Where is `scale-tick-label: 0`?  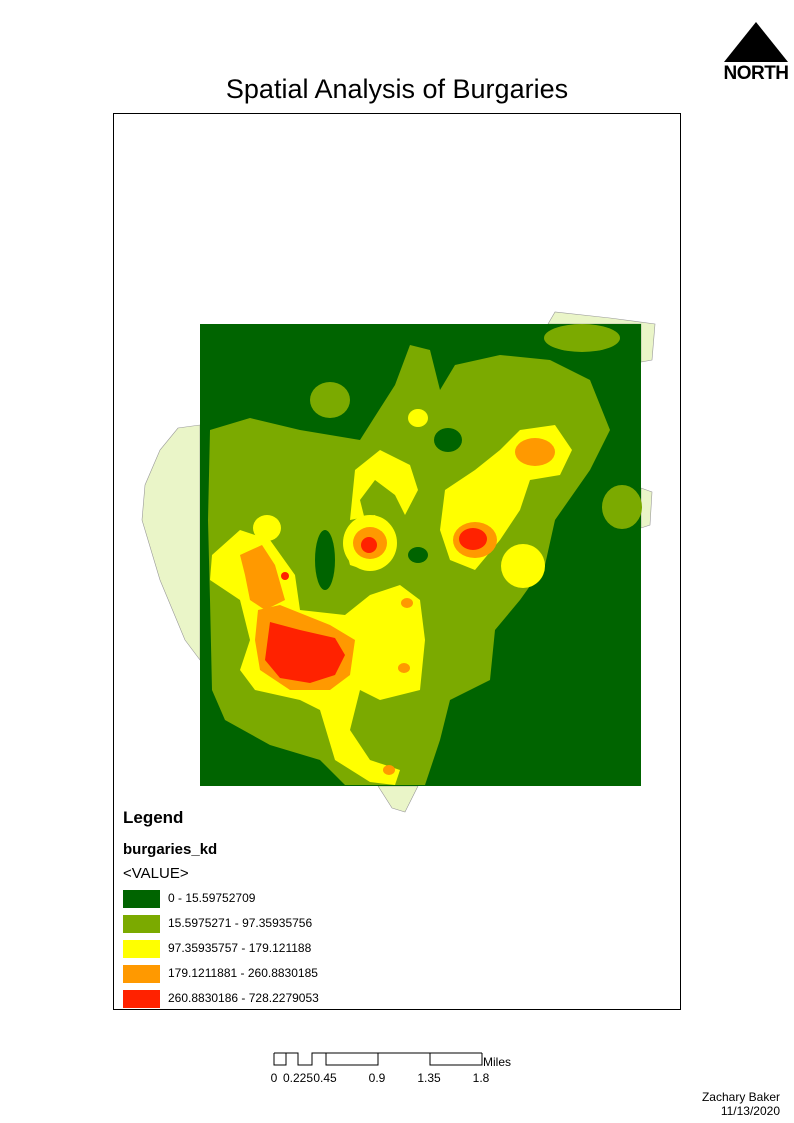
scale-tick-label: 0 is located at coordinates (274, 1078).